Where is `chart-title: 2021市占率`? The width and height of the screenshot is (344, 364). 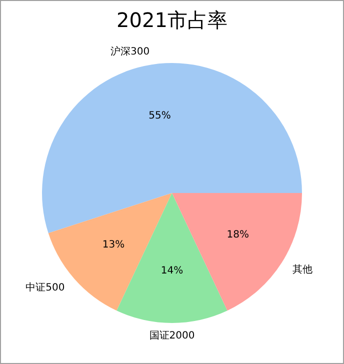 chart-title: 2021市占率 is located at coordinates (172, 20).